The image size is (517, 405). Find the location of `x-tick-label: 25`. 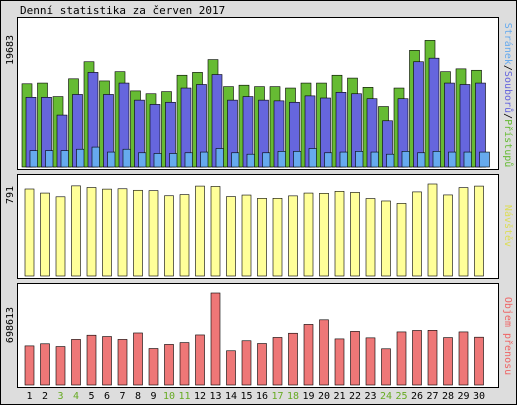

x-tick-label: 25 is located at coordinates (401, 396).